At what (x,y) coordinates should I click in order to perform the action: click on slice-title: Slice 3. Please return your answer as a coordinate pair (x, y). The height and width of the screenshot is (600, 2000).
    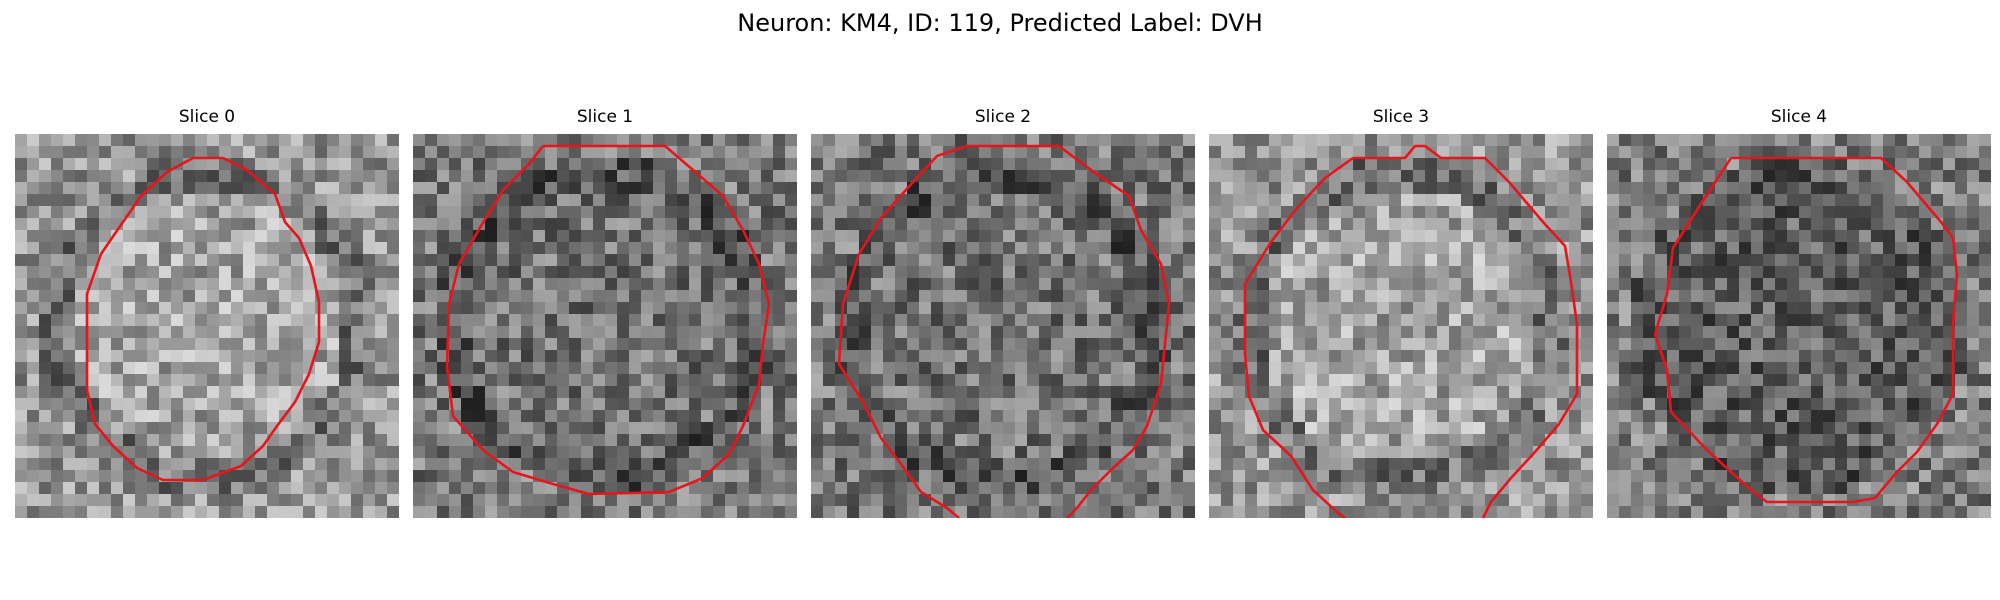
    Looking at the image, I should click on (1401, 117).